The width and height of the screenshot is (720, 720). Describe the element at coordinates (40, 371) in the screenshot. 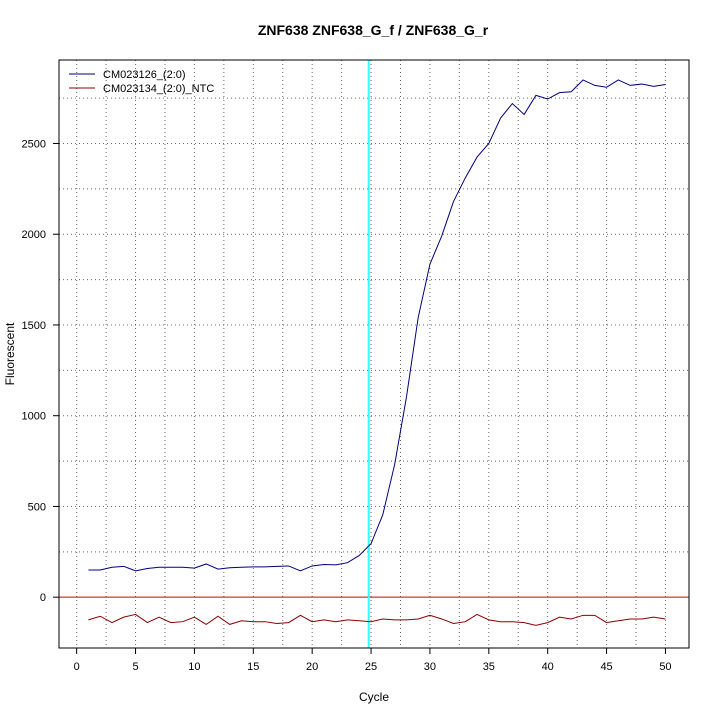

I see `y-axis: 0 500 1000 1500 2000 2500` at that location.